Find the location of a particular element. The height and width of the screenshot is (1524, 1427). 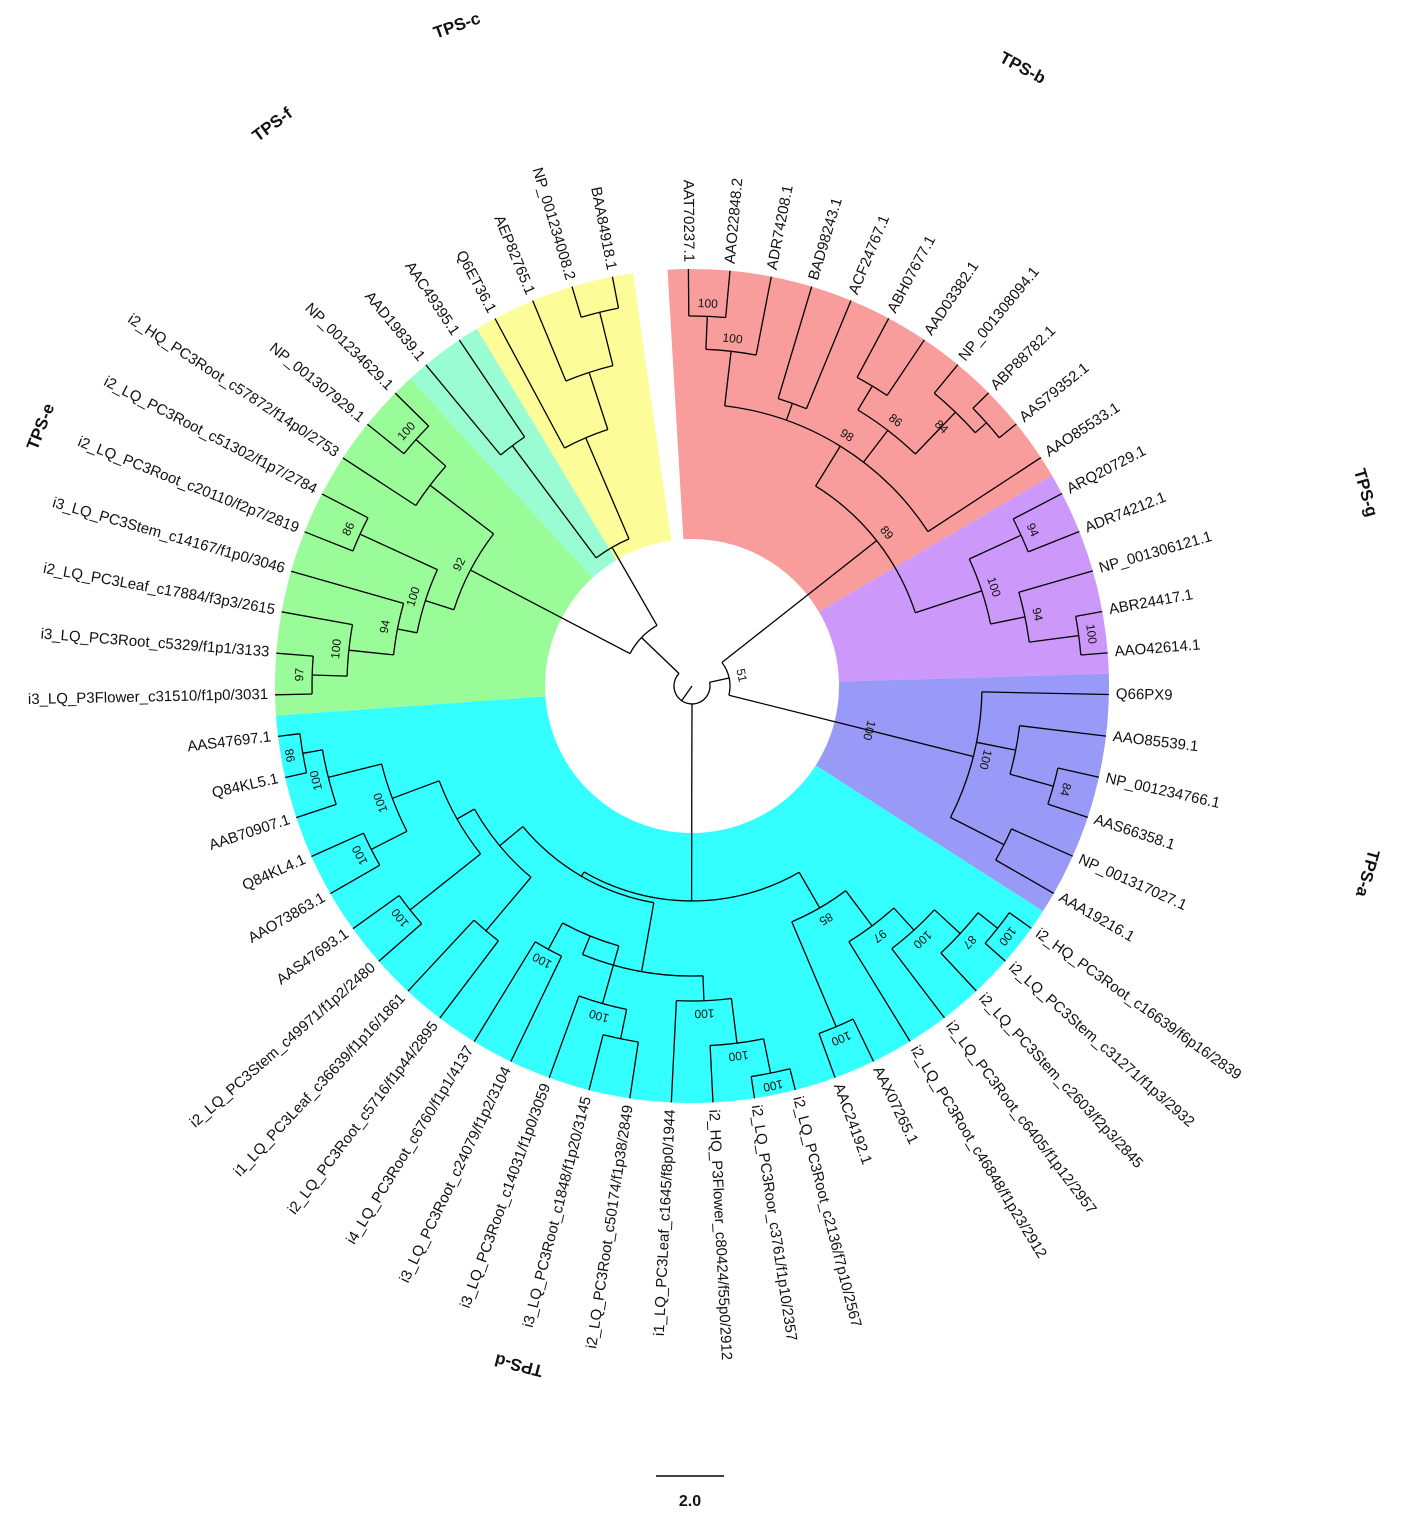

clade-title-tps-b: TPS-b is located at coordinates (1023, 68).